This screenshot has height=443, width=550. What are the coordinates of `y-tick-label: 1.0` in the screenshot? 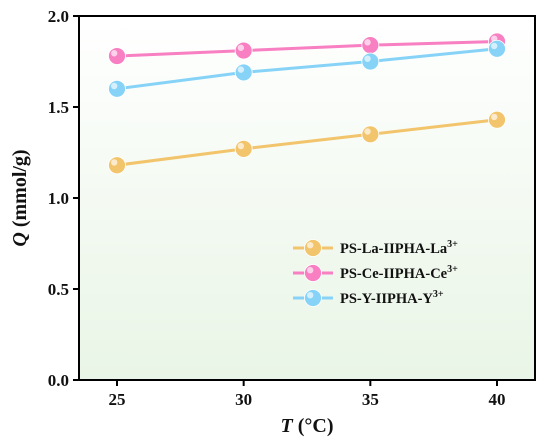 It's located at (58, 198).